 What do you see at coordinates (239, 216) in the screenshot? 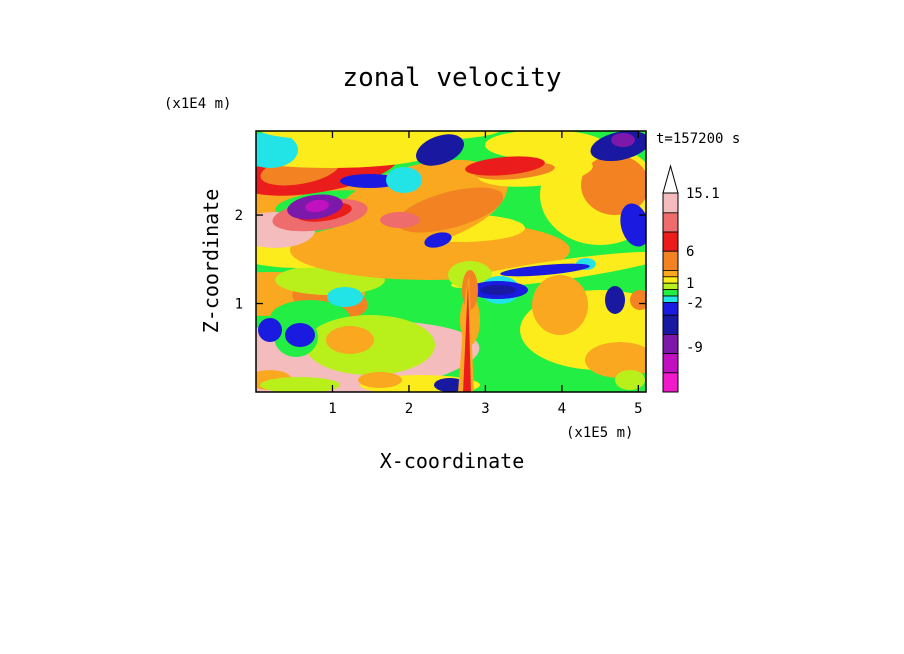
I see `y-tick-label: 2` at bounding box center [239, 216].